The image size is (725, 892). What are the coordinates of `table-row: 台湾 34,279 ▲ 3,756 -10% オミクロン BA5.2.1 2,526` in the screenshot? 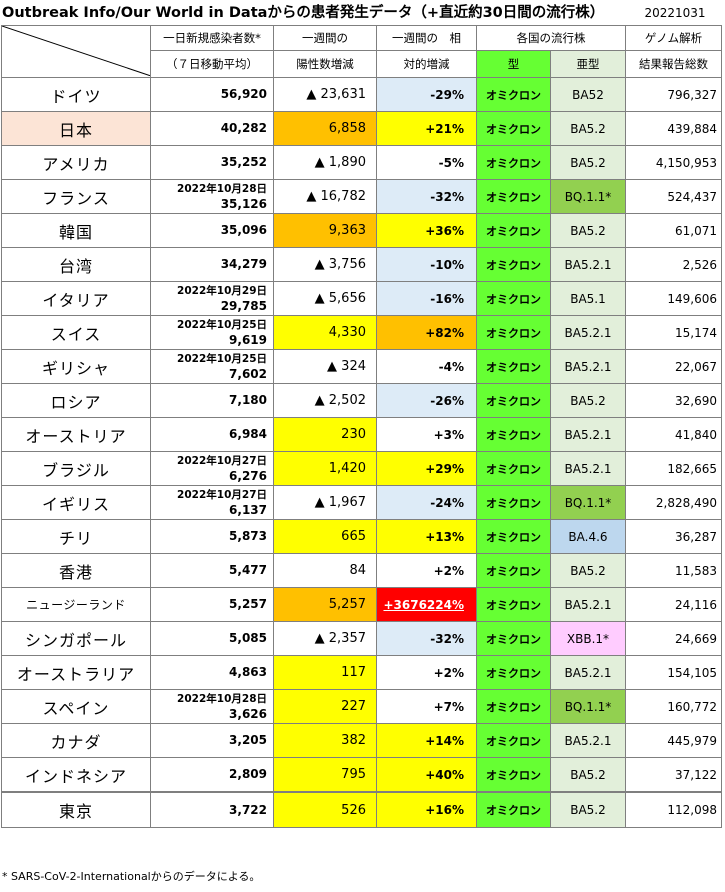 It's located at (361, 264).